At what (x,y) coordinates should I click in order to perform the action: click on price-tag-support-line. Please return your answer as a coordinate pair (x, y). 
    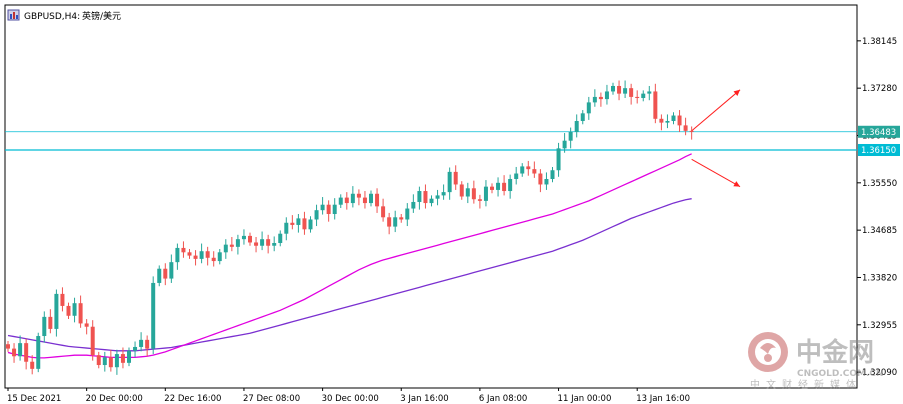
    Looking at the image, I should click on (879, 149).